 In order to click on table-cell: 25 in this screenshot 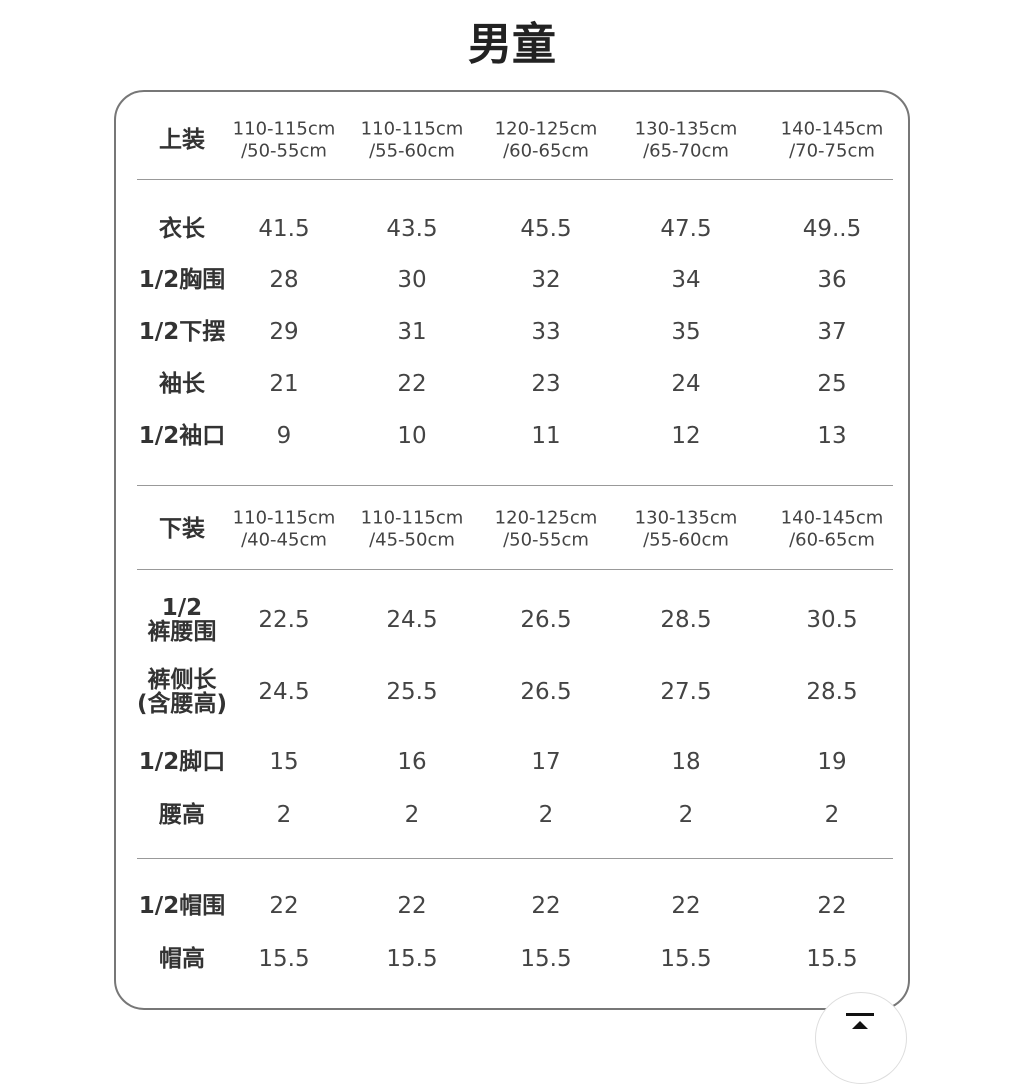, I will do `click(832, 384)`.